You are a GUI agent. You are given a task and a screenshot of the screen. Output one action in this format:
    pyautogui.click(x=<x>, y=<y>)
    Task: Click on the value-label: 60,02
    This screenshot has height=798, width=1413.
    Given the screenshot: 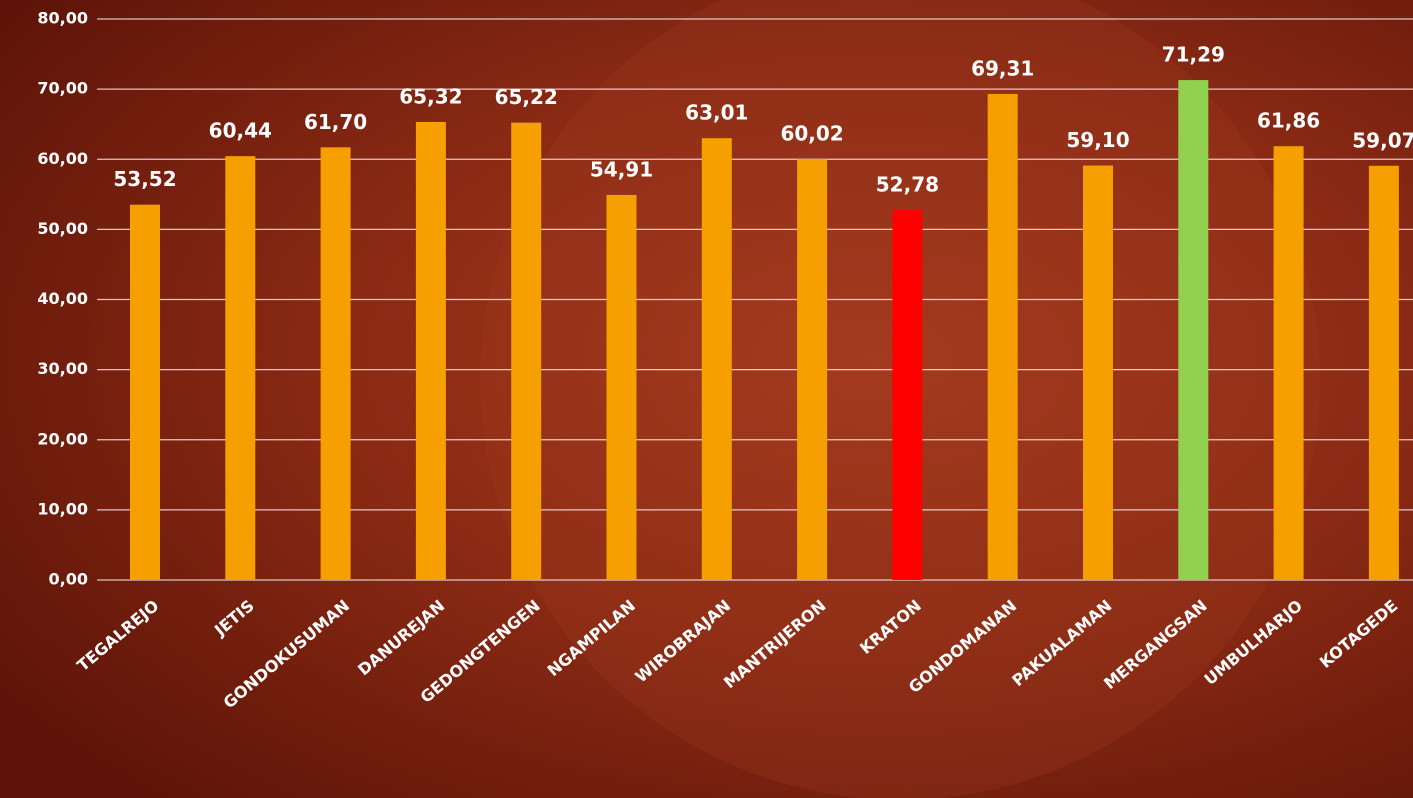 What is the action you would take?
    pyautogui.click(x=811, y=134)
    